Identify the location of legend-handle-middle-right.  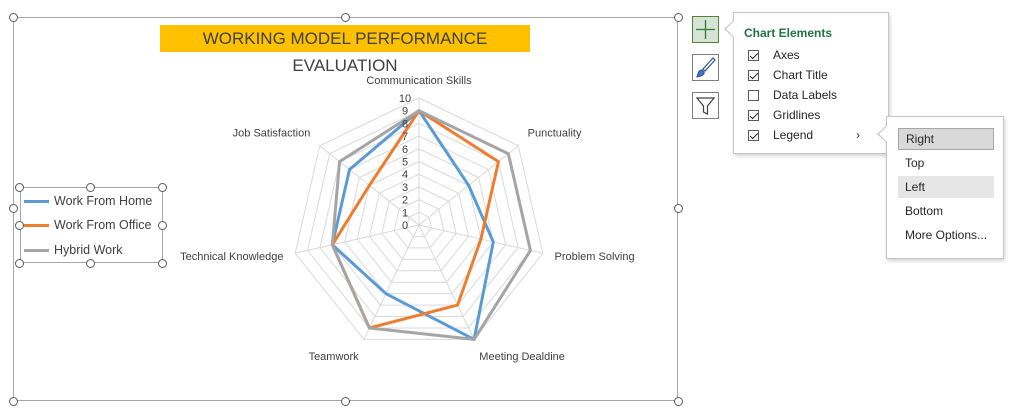
(162, 225).